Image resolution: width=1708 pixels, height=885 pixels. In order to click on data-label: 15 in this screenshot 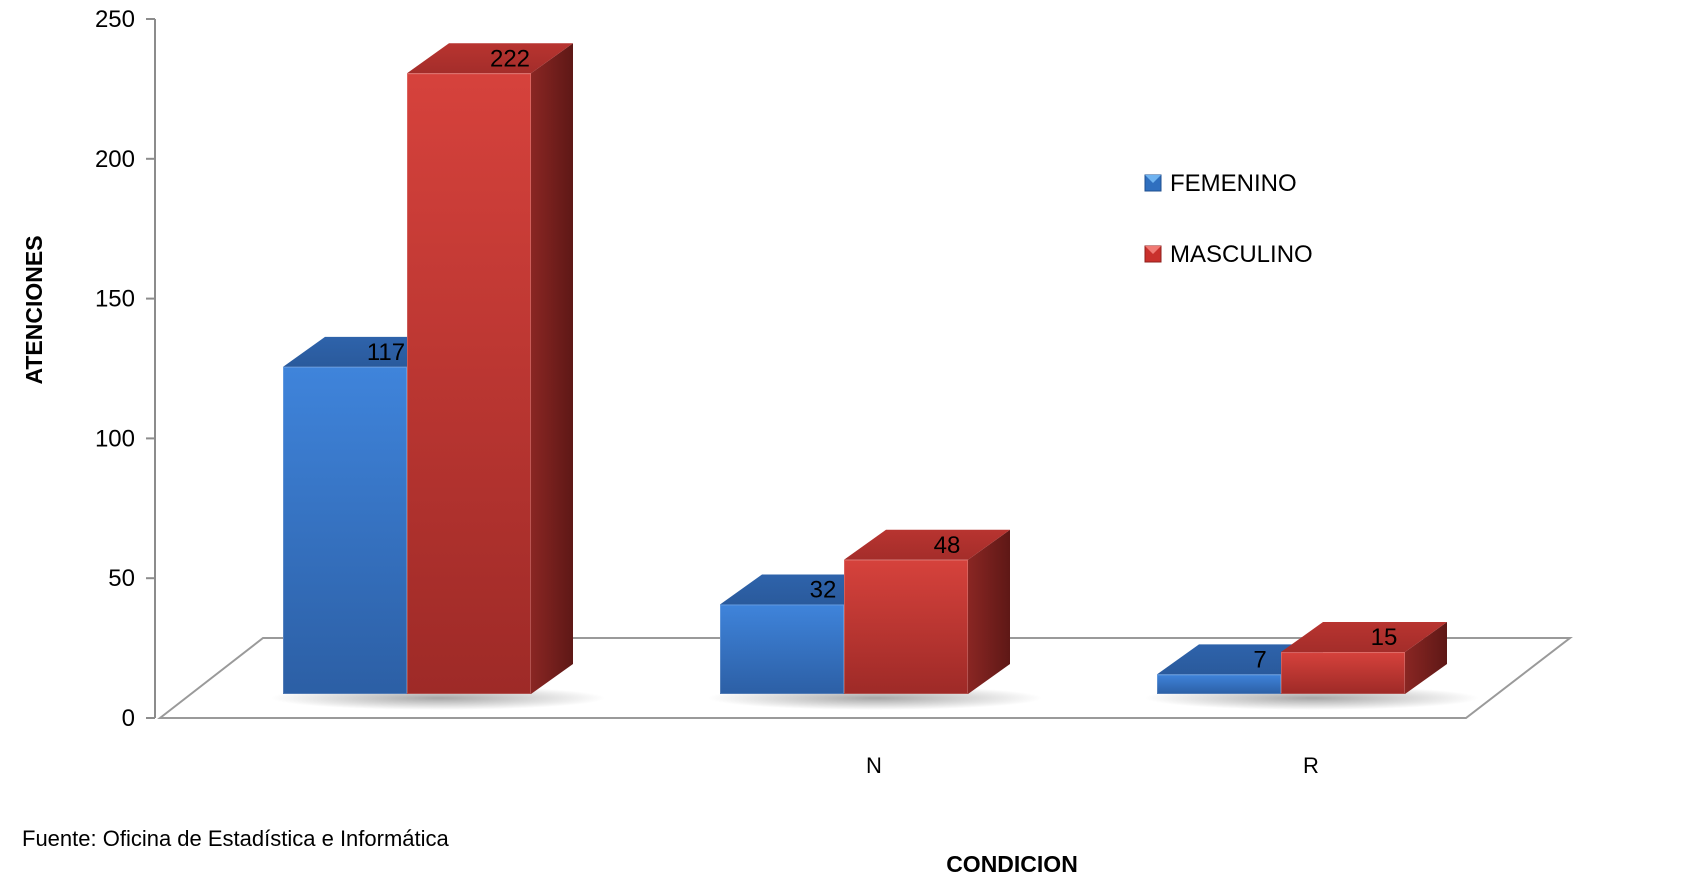, I will do `click(1384, 637)`.